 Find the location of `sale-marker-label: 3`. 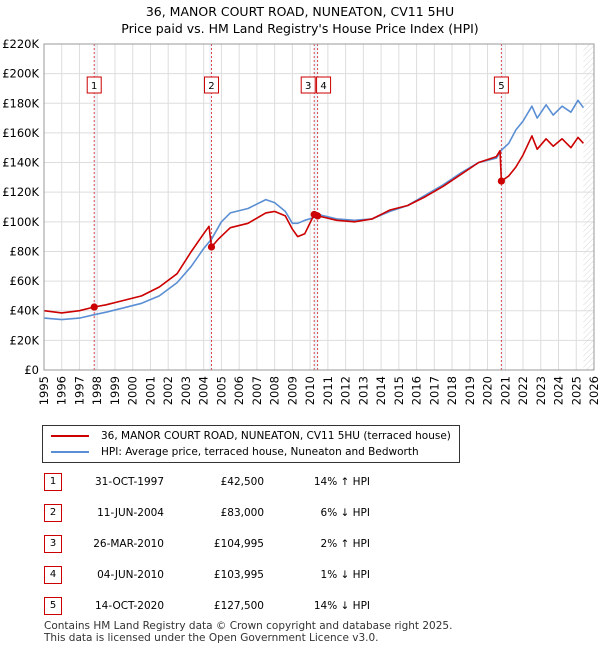

sale-marker-label: 3 is located at coordinates (308, 86).